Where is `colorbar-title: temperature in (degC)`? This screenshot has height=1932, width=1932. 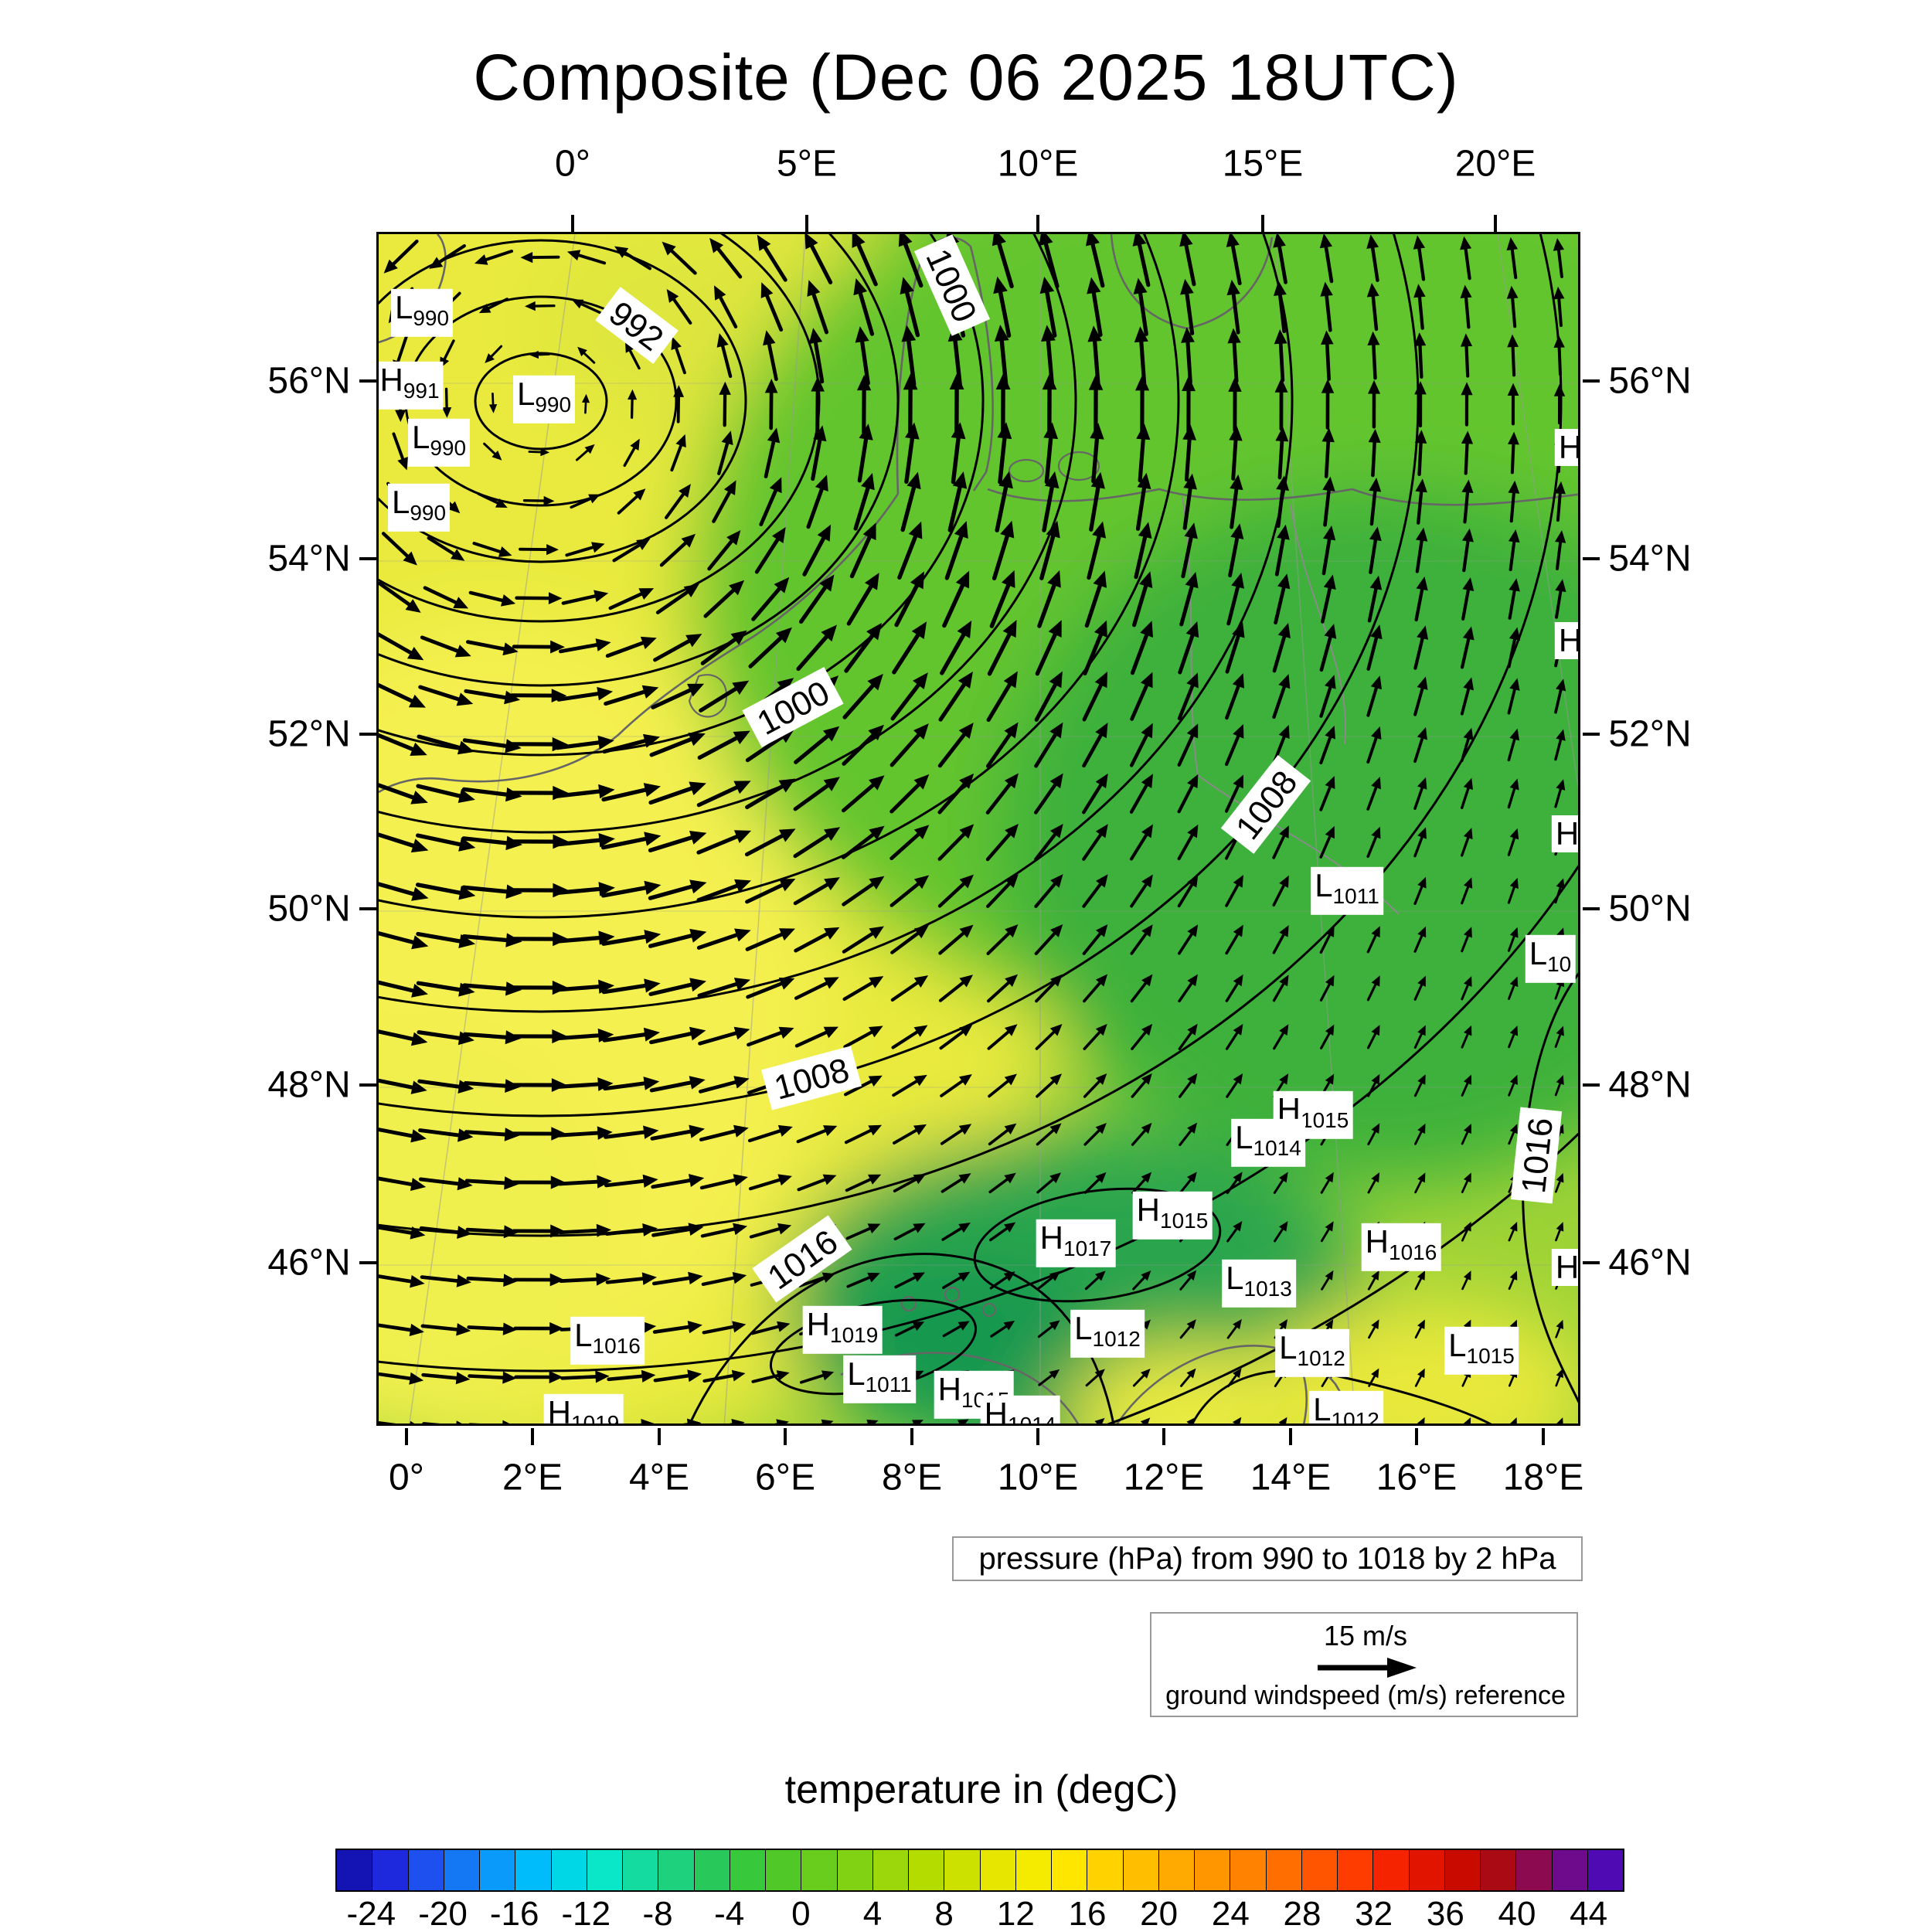
colorbar-title: temperature in (degC) is located at coordinates (982, 1789).